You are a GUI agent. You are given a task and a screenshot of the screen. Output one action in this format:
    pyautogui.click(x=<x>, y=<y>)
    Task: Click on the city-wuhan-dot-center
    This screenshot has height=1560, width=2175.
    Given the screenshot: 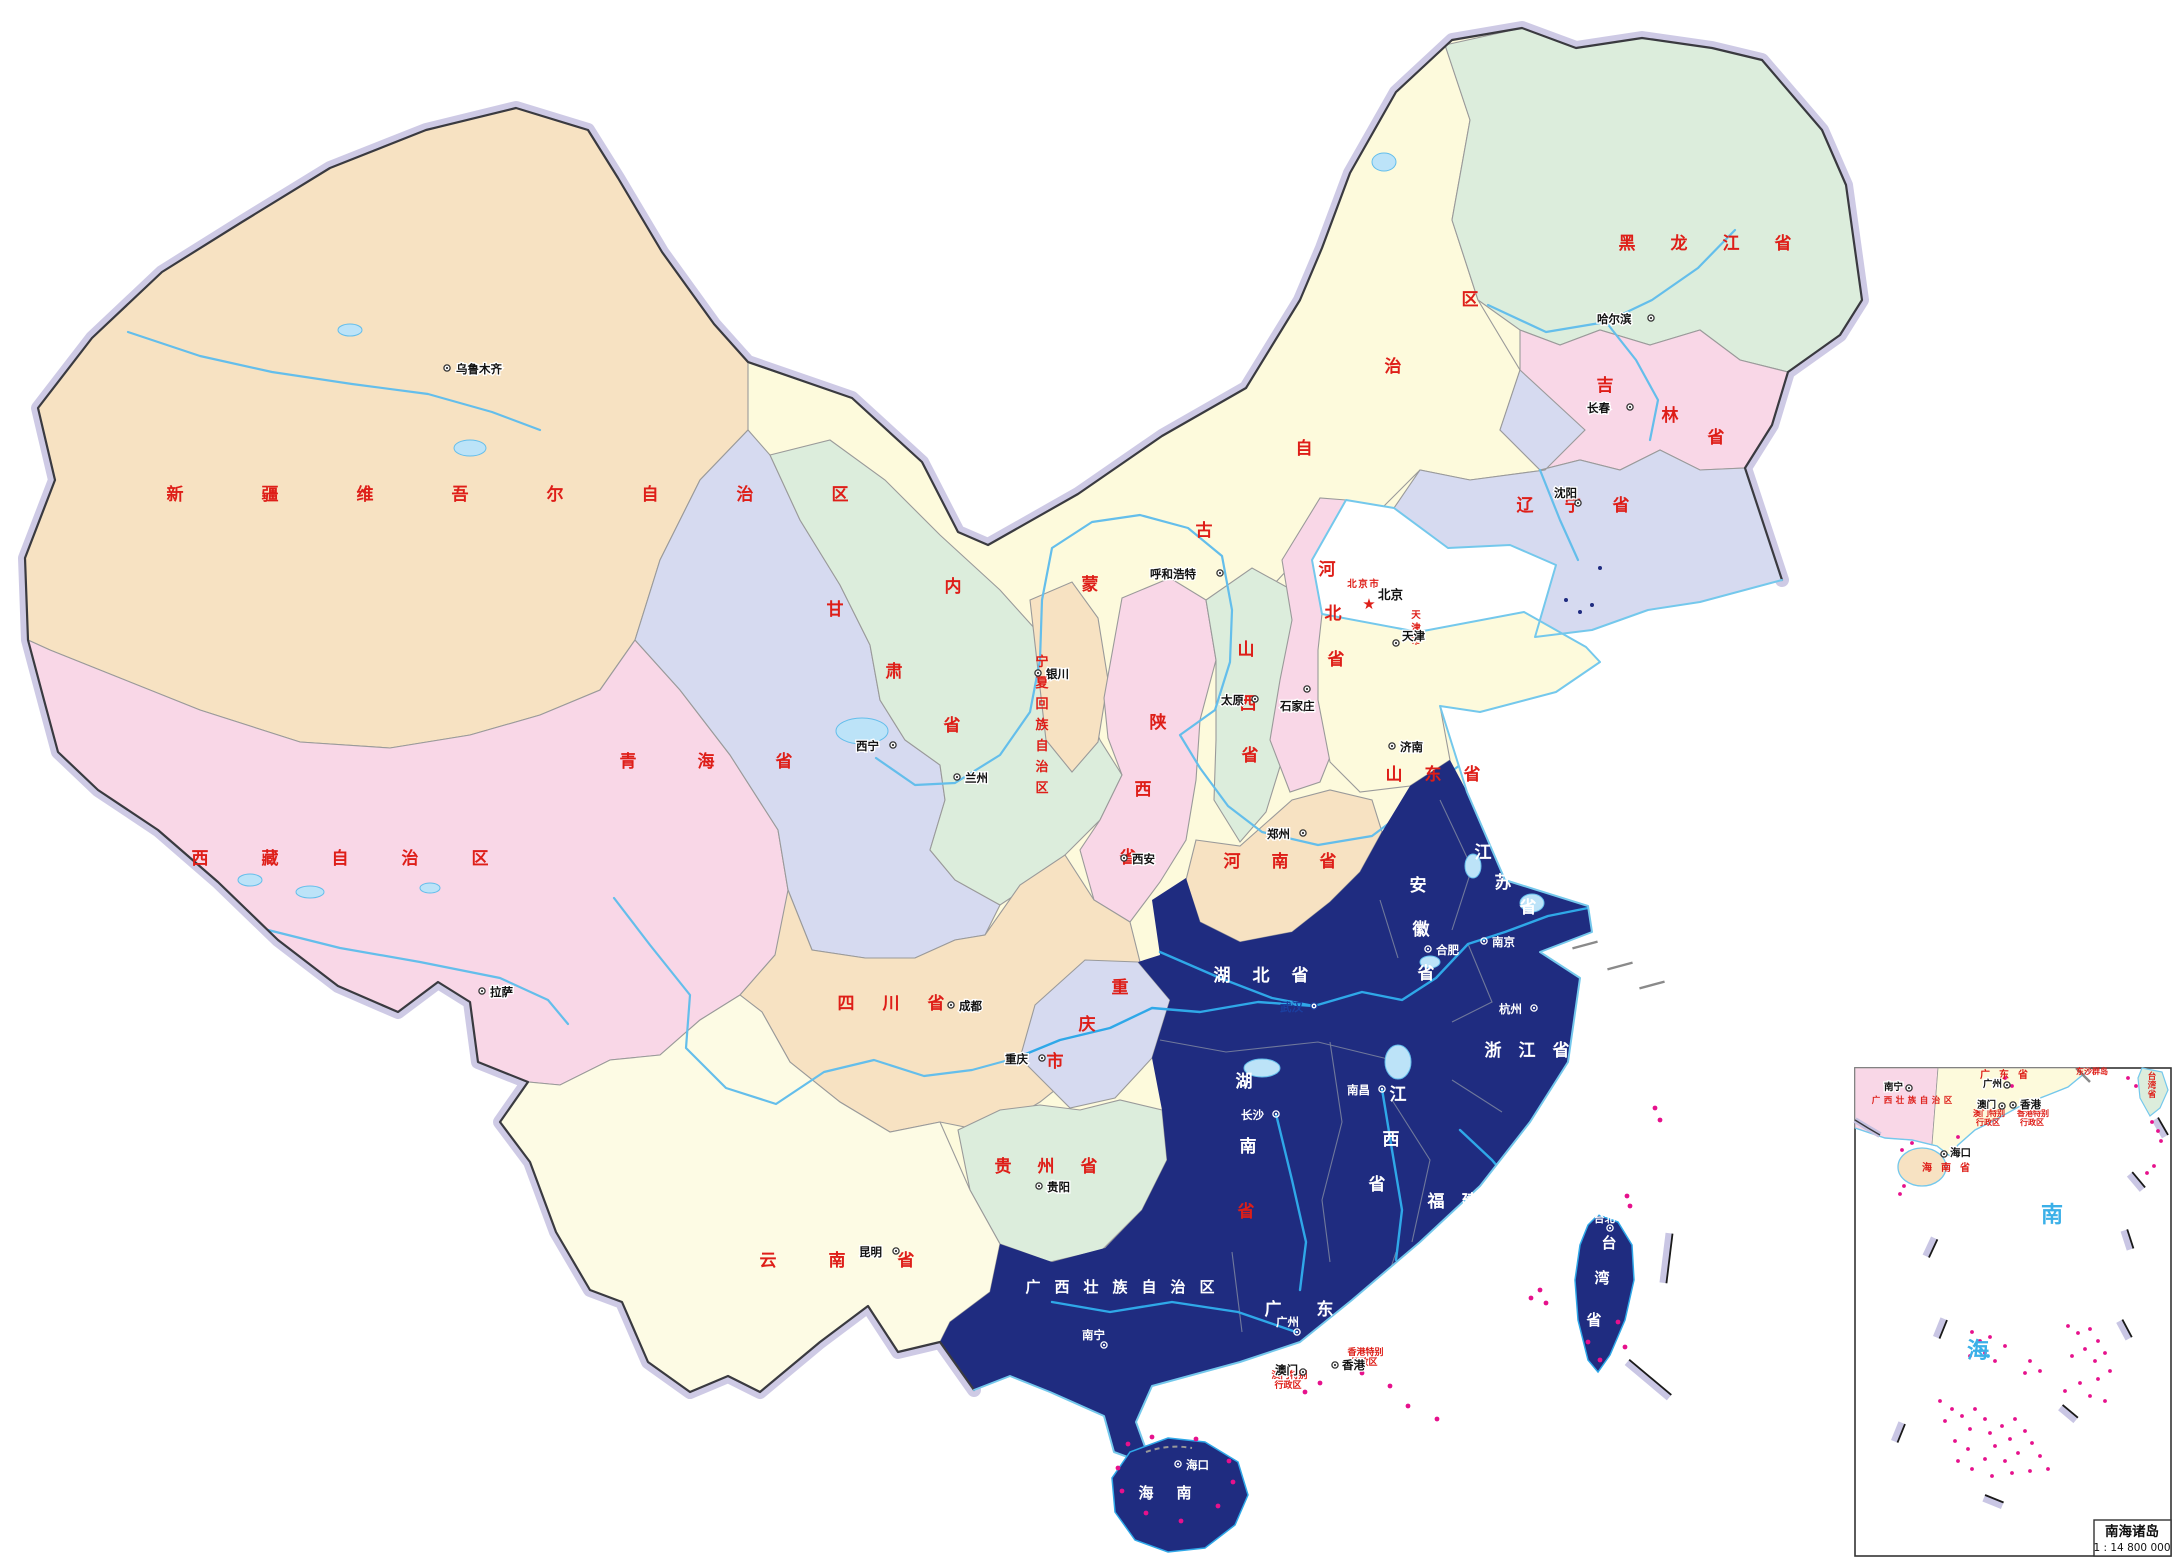 What is the action you would take?
    pyautogui.click(x=1314, y=1006)
    